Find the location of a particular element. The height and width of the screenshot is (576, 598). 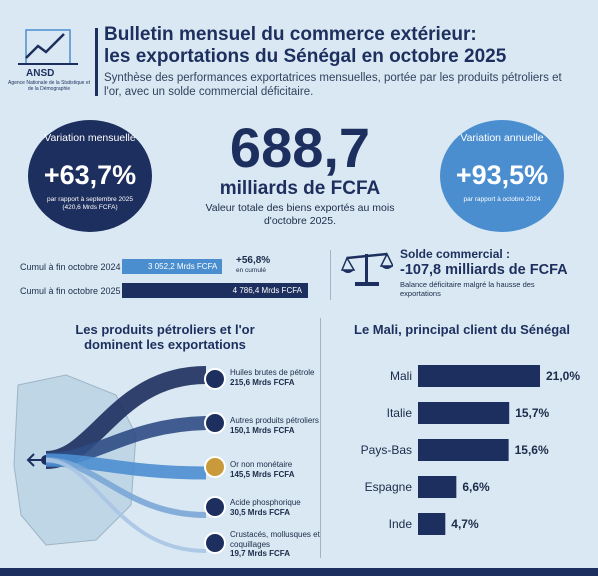

bar-espagne is located at coordinates (437, 487).